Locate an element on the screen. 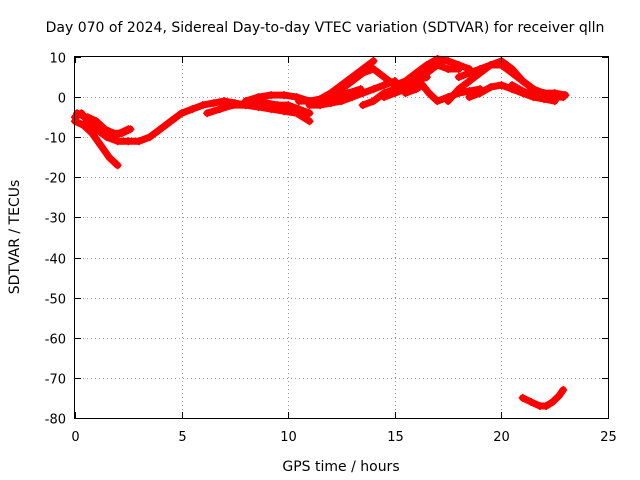  y-tick-label: -60 is located at coordinates (55, 340).